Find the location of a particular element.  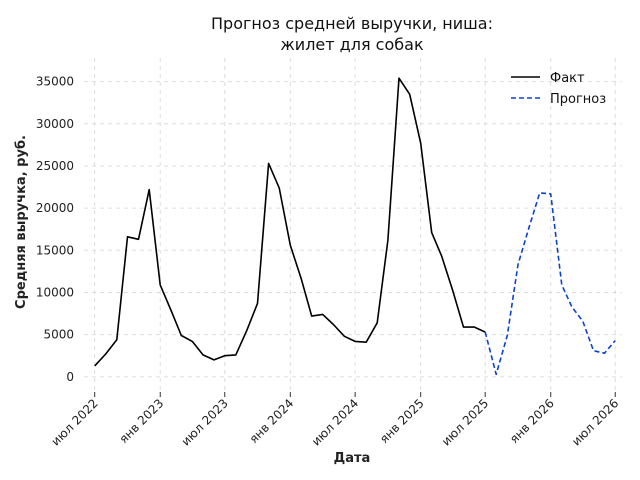

y-tick-label: 0 is located at coordinates (70, 377).